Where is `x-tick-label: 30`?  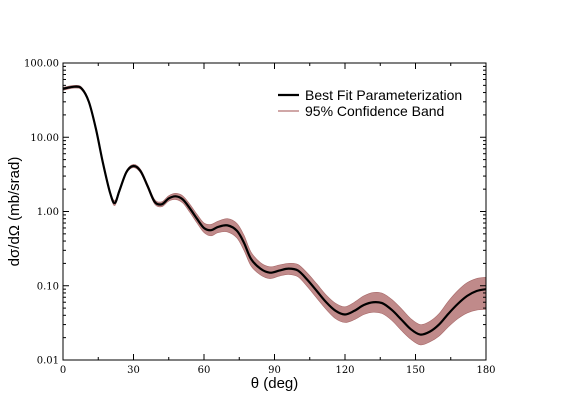
x-tick-label: 30 is located at coordinates (133, 370).